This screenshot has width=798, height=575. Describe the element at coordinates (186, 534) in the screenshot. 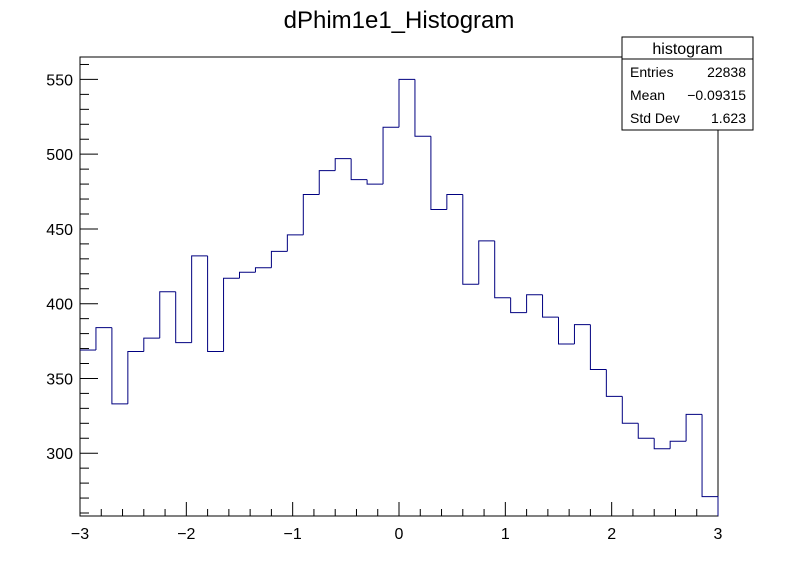

I see `x-tick-label: −2` at that location.